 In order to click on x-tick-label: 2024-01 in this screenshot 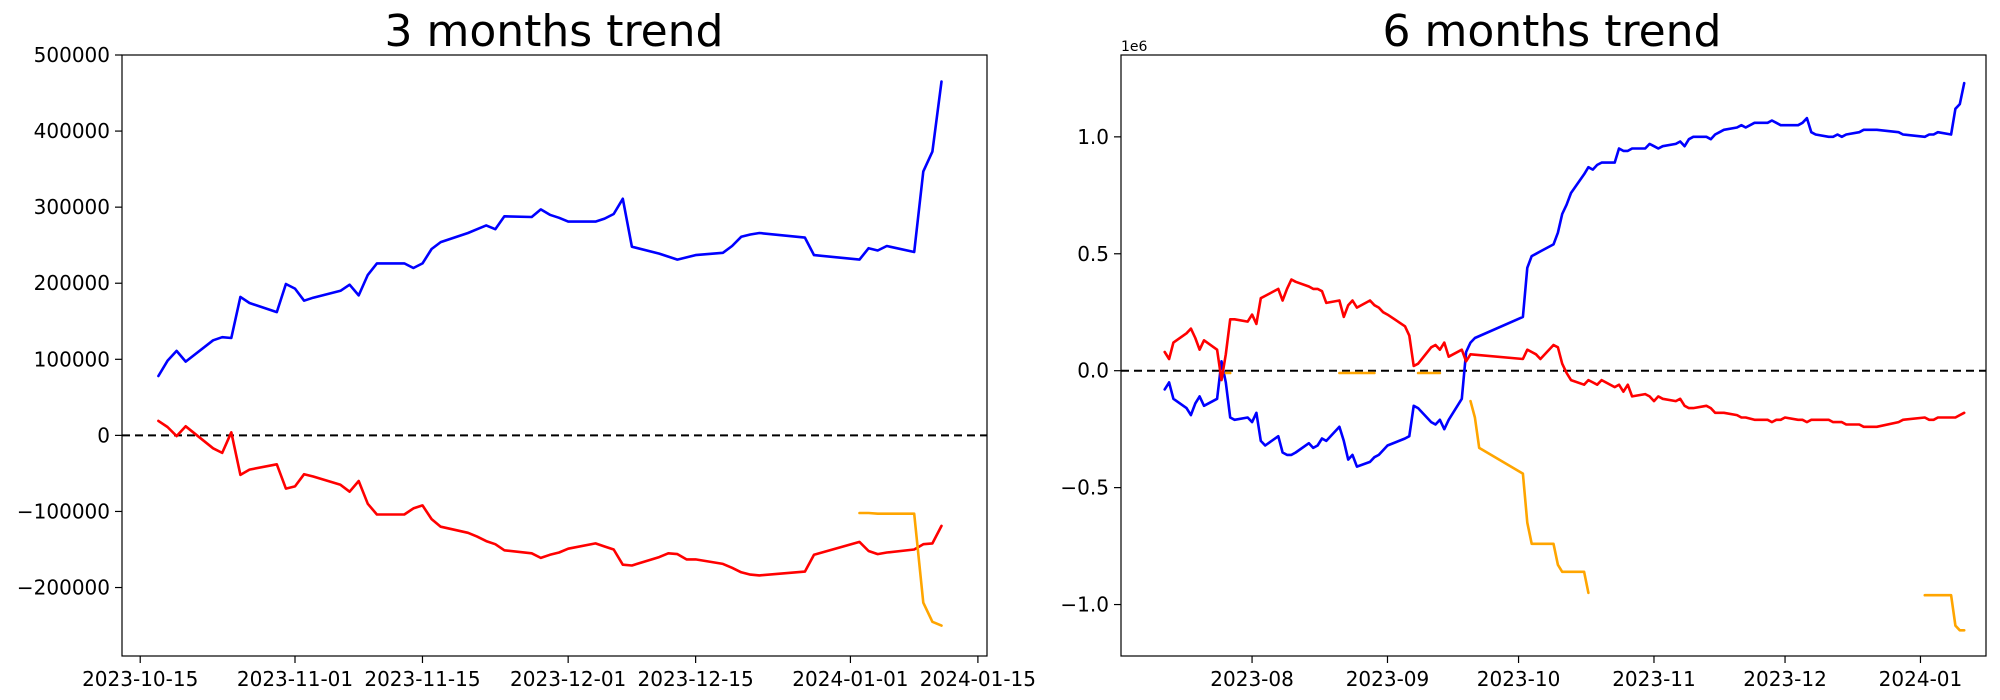, I will do `click(1921, 679)`.